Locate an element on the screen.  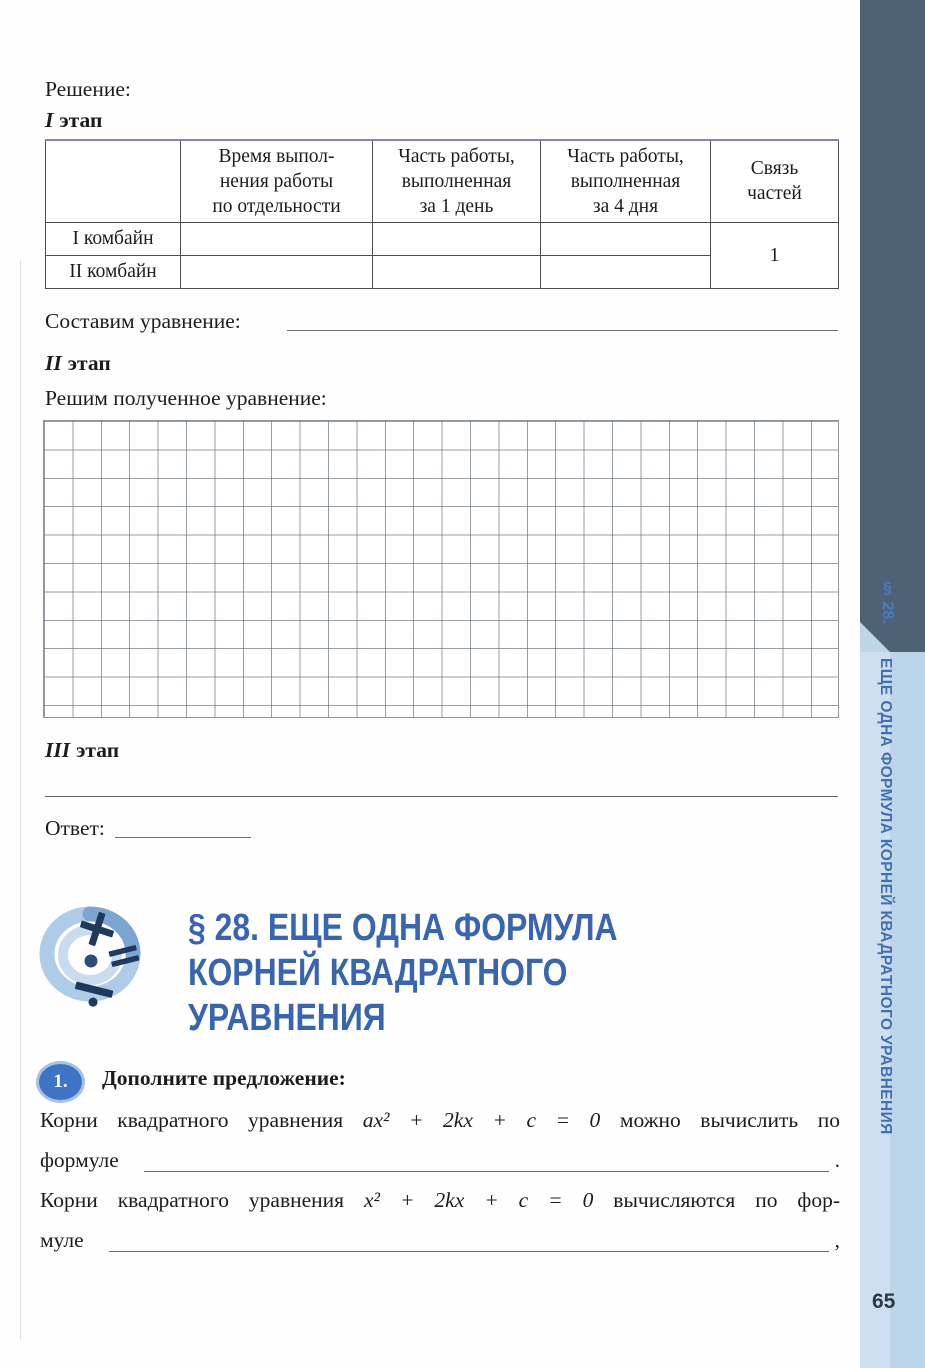
table-header-link: Связь частей is located at coordinates (774, 181).